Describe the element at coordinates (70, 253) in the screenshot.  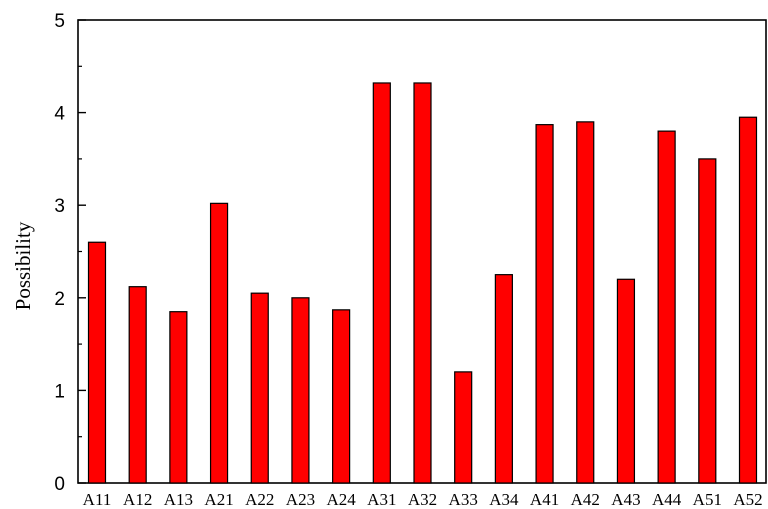
I see `y-axis: 0 1 2 3 4 5` at that location.